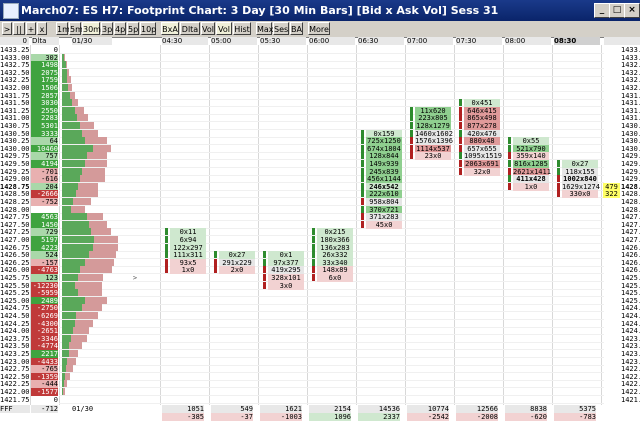  What do you see at coordinates (482, 133) in the screenshot?
I see `footprint-cell: 420x476` at bounding box center [482, 133].